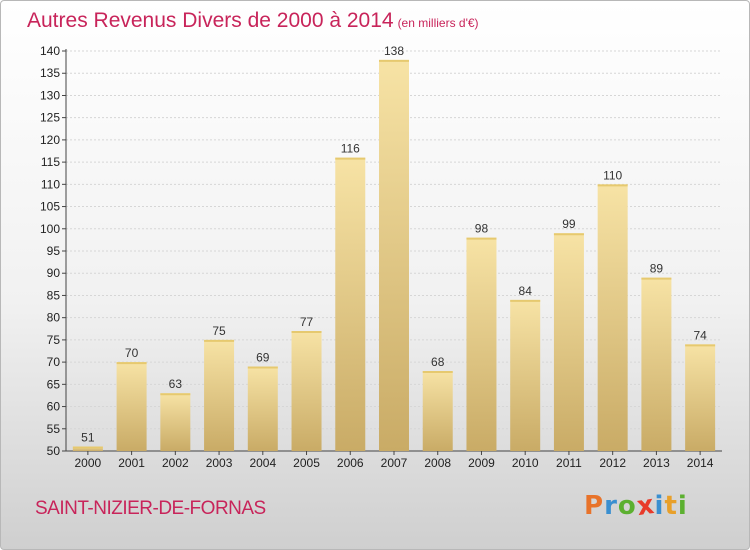 This screenshot has height=550, width=750. What do you see at coordinates (525, 463) in the screenshot?
I see `x-tick-label-2010: 2010` at bounding box center [525, 463].